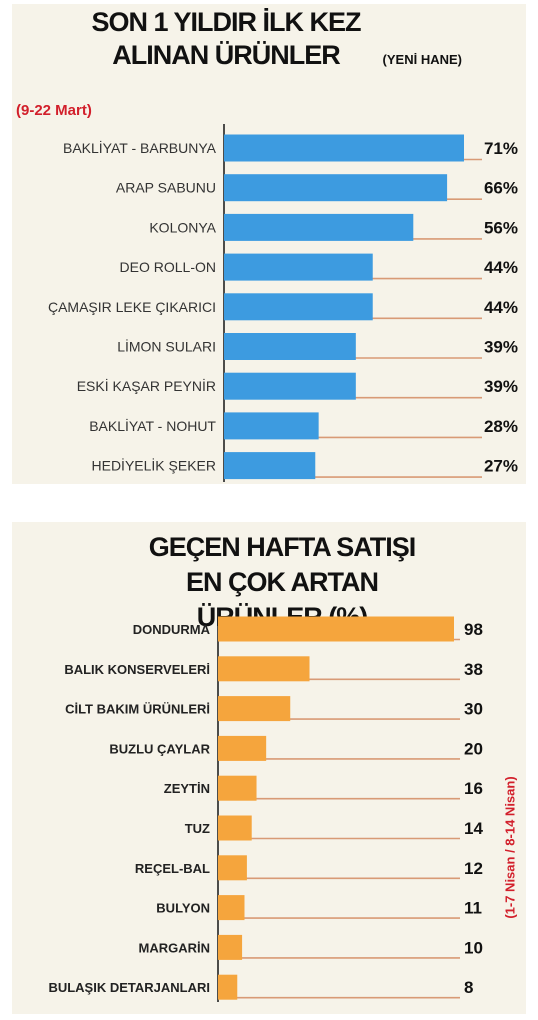  What do you see at coordinates (182, 227) in the screenshot?
I see `chart0-category-label: KOLONYA` at bounding box center [182, 227].